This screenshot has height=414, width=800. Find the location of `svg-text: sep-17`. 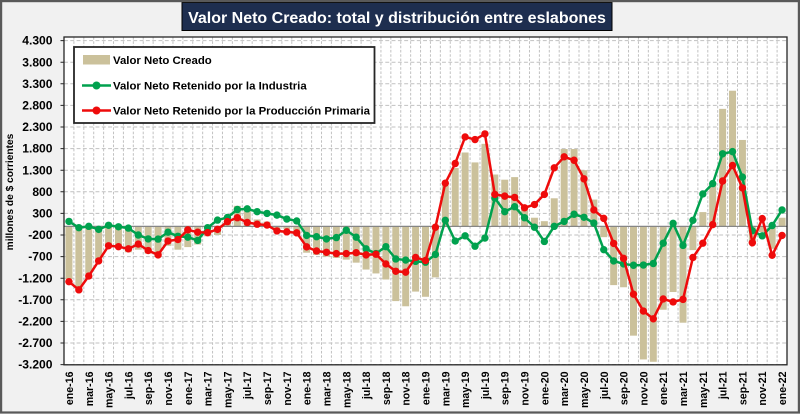

svg-text: sep-17 is located at coordinates (268, 388).